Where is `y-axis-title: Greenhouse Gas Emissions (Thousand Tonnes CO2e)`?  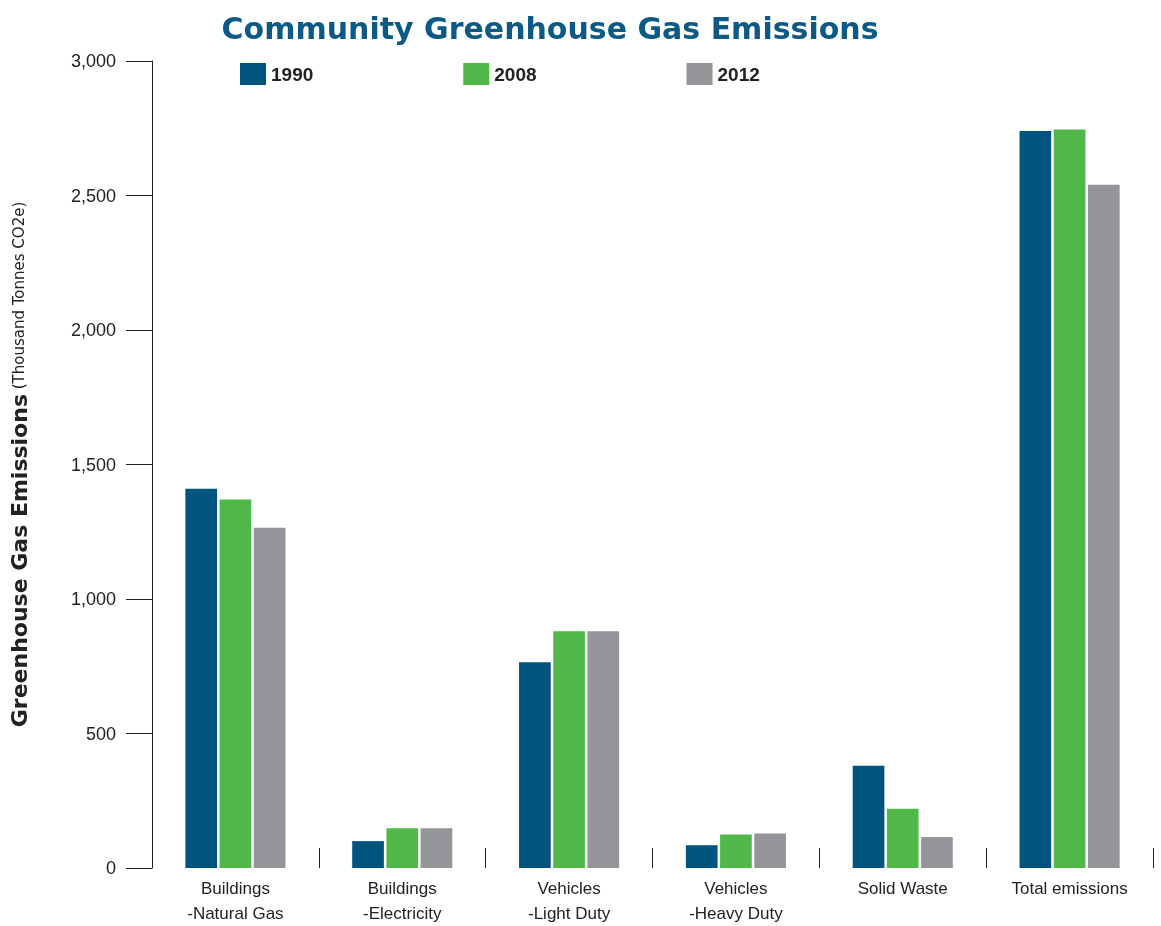 y-axis-title: Greenhouse Gas Emissions (Thousand Tonnes CO2e) is located at coordinates (19, 464).